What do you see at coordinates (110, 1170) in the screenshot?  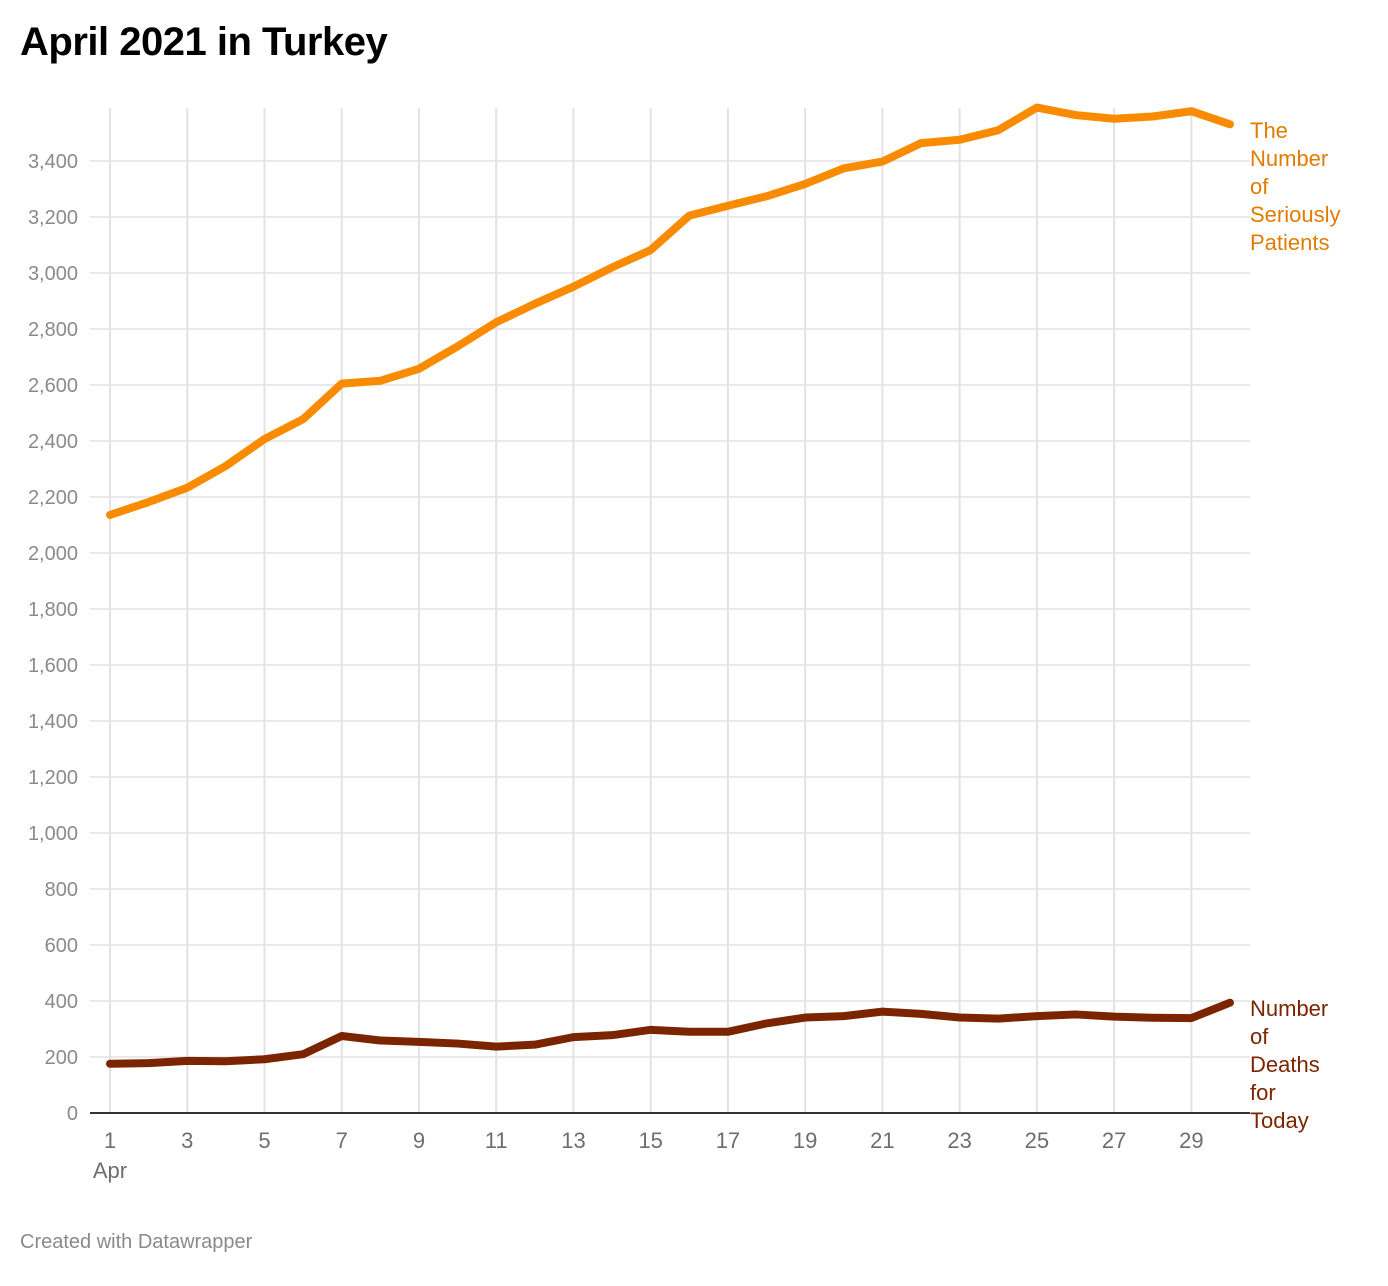 I see `x-tick-sublabel: Apr` at bounding box center [110, 1170].